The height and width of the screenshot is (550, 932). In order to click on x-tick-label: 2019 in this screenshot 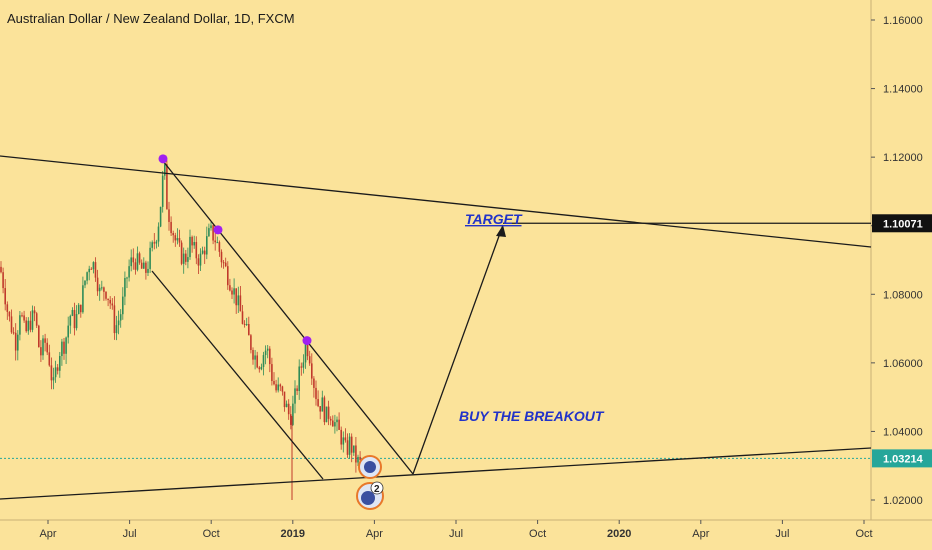, I will do `click(293, 534)`.